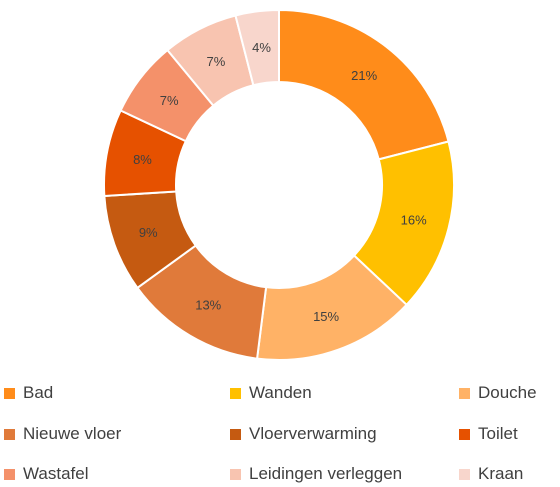  What do you see at coordinates (261, 47) in the screenshot?
I see `data-label: 4%` at bounding box center [261, 47].